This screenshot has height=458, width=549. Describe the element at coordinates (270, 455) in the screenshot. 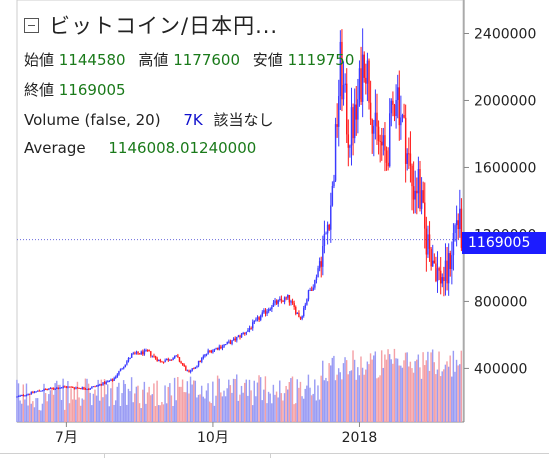

I see `footer-tick` at that location.